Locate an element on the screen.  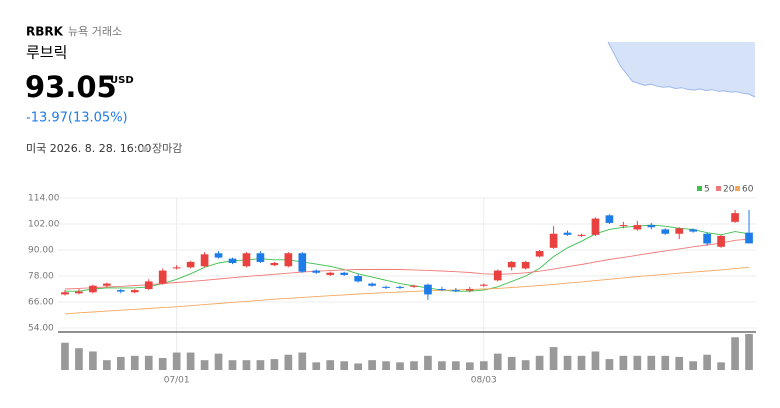
legend-label: 20 is located at coordinates (729, 190).